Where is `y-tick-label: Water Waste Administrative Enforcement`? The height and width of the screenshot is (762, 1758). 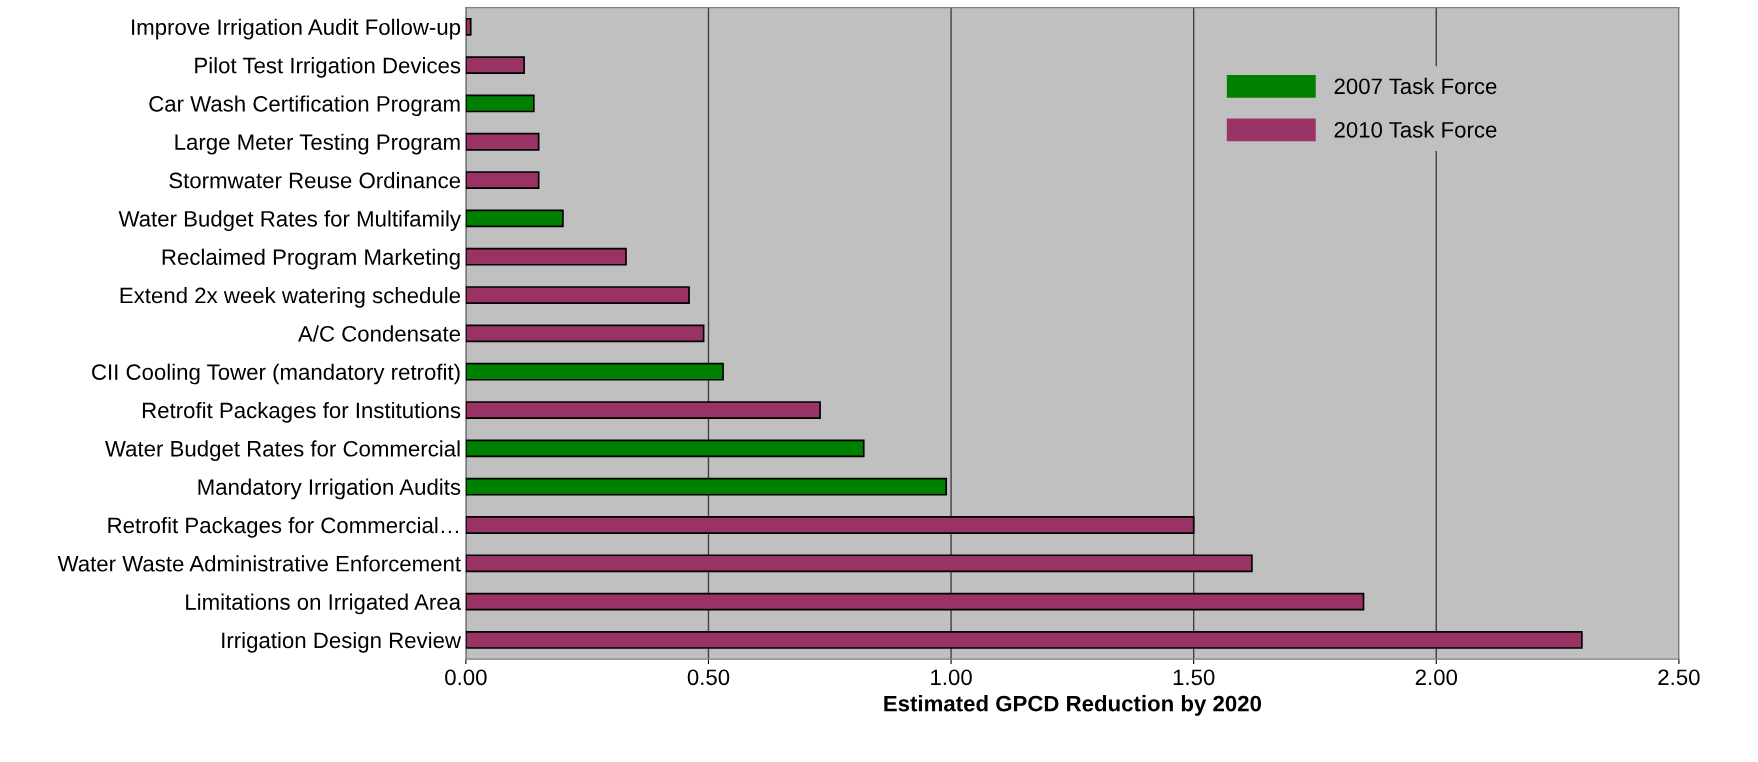
y-tick-label: Water Waste Administrative Enforcement is located at coordinates (259, 563).